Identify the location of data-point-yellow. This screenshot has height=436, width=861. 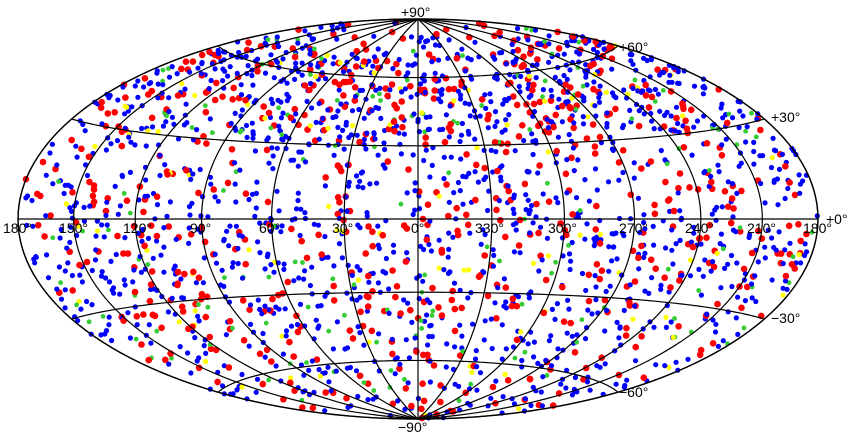
(205, 361).